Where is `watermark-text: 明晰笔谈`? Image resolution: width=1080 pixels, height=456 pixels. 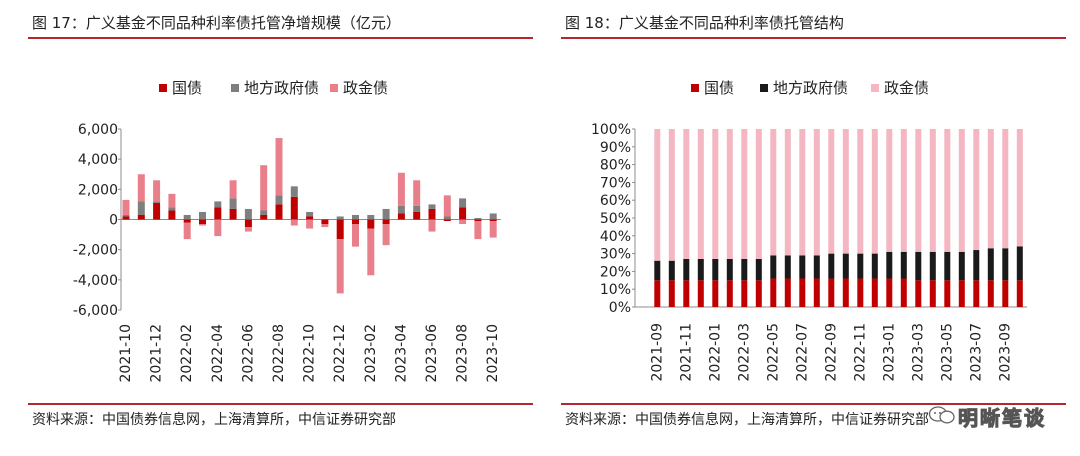 watermark-text: 明晰笔谈 is located at coordinates (1002, 418).